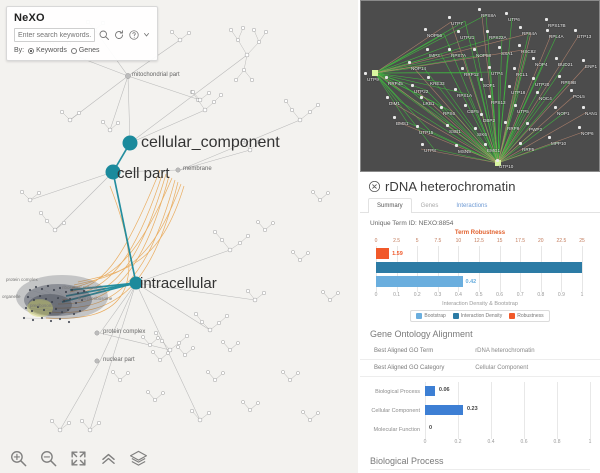  I want to click on legend-interaction-density: Interaction Density, so click(477, 316).